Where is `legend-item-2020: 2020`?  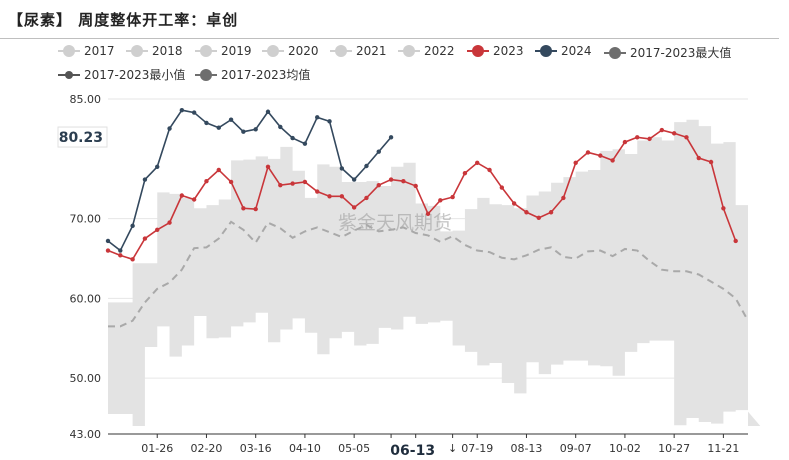
legend-item-2020: 2020 is located at coordinates (290, 51).